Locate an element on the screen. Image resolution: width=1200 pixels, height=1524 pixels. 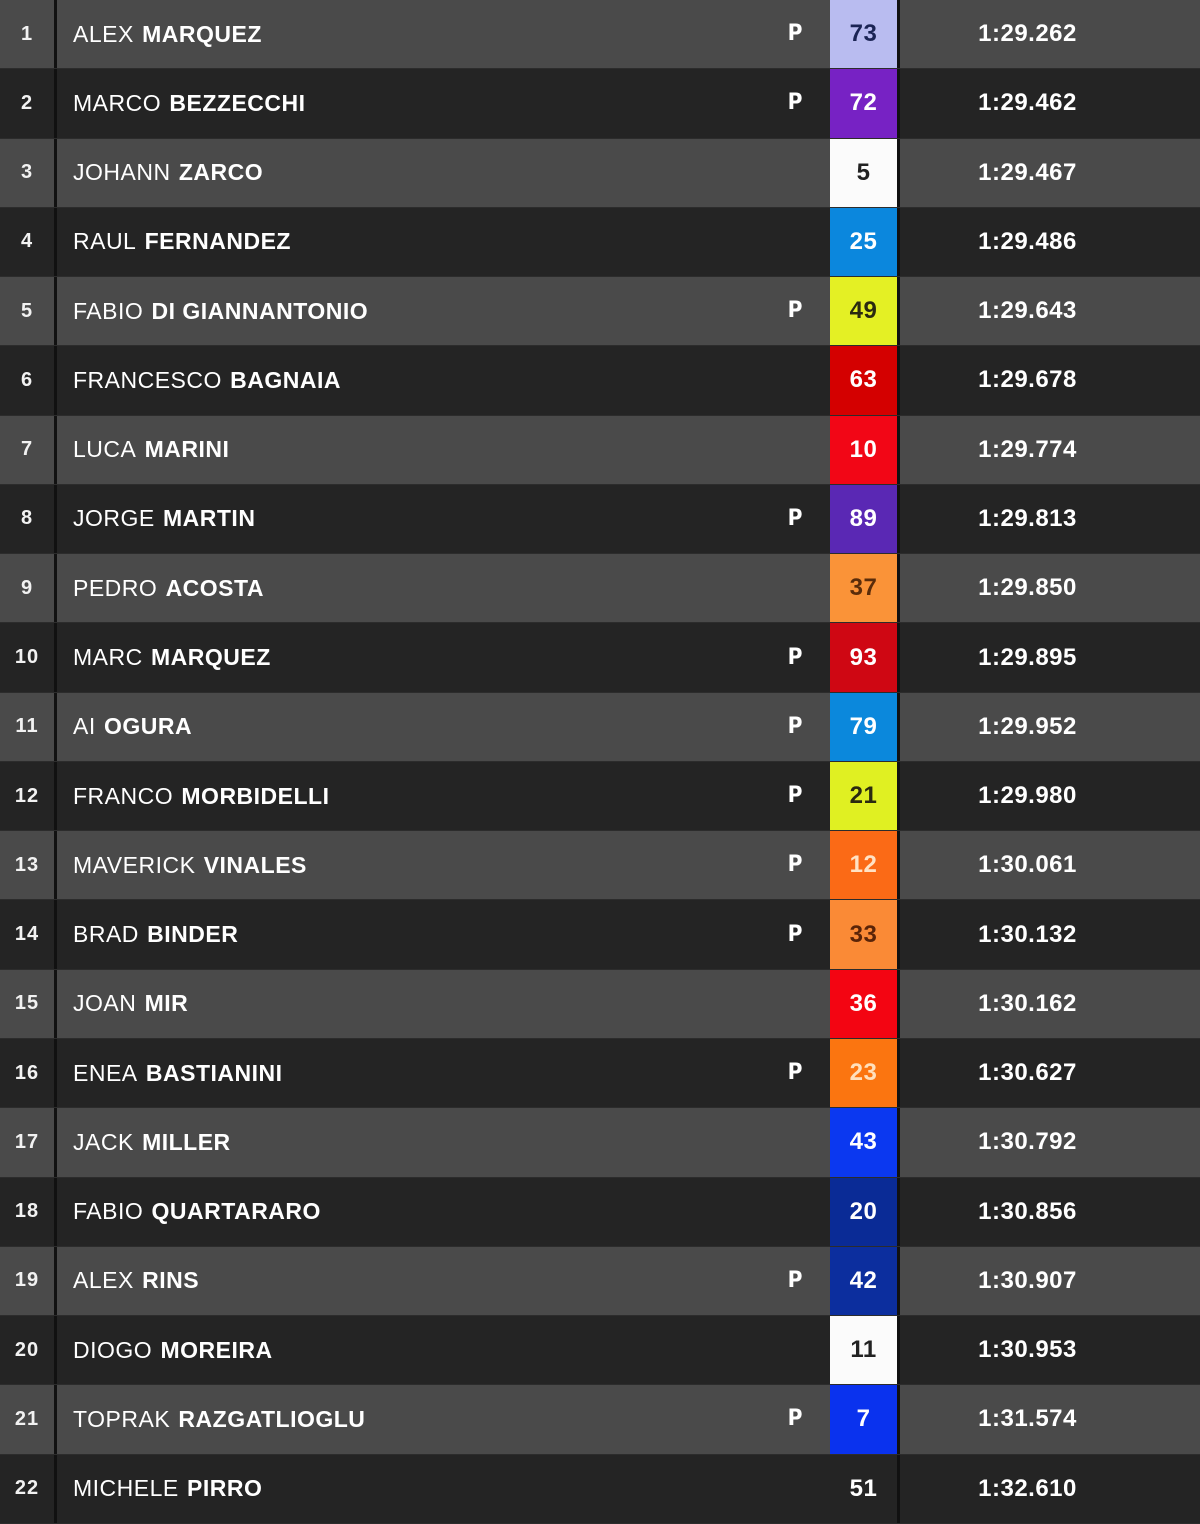
rider-first-name: LUCA is located at coordinates (105, 449).